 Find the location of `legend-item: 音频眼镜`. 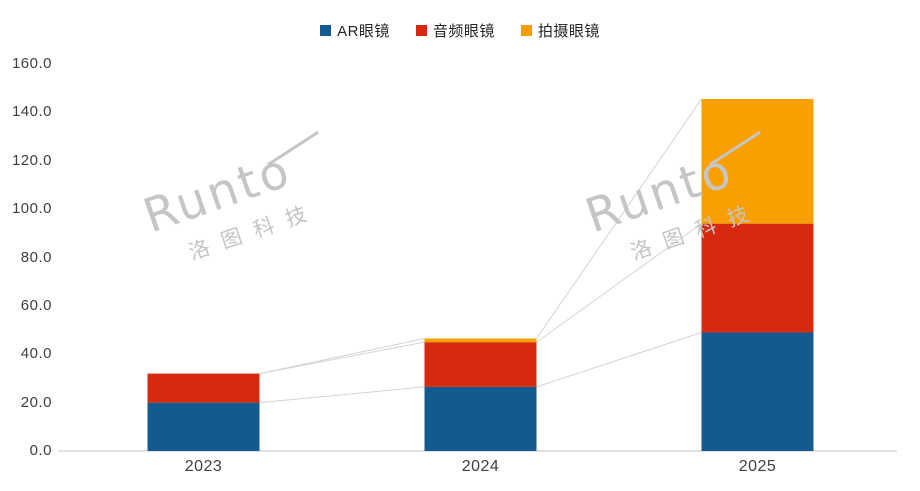

legend-item: 音频眼镜 is located at coordinates (455, 30).